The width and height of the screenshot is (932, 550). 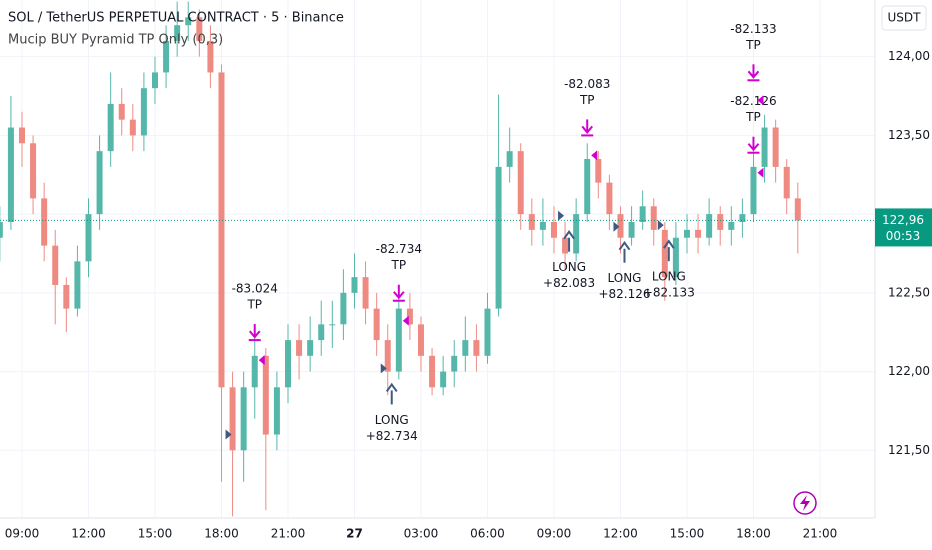 I want to click on x-tick-label: 09:00, so click(x=554, y=534).